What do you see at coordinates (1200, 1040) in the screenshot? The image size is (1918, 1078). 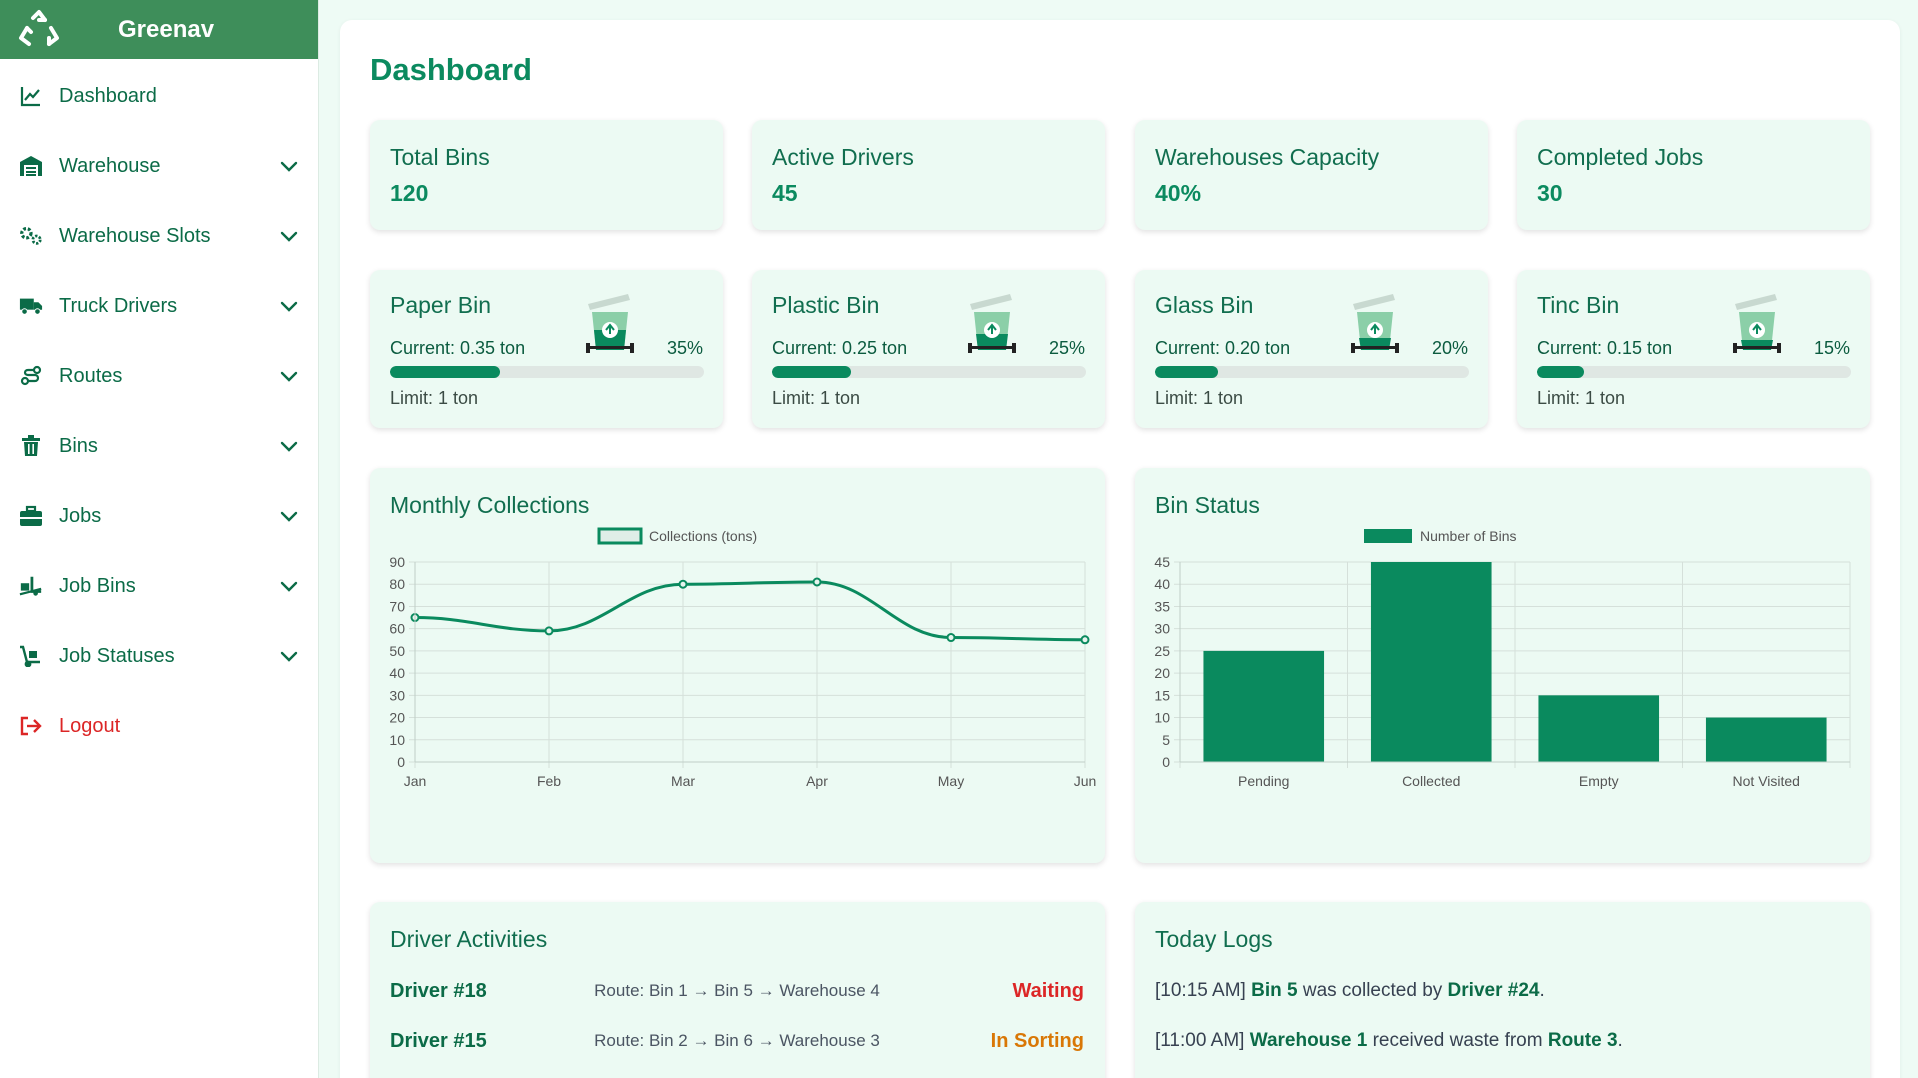 I see `log-time: [11:00 AM]` at bounding box center [1200, 1040].